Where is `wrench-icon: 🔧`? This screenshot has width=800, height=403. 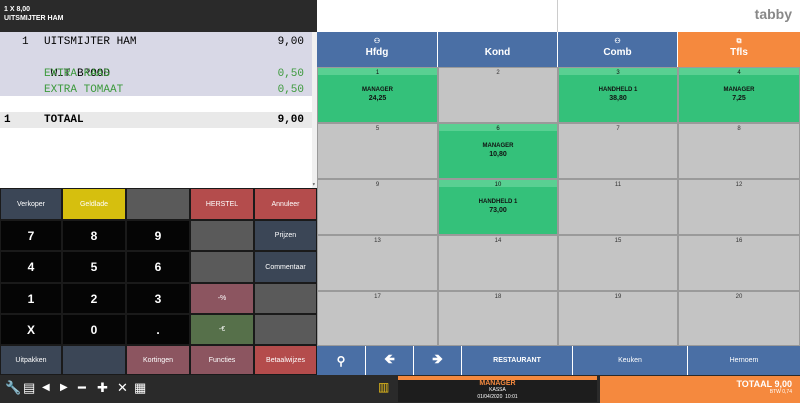
wrench-icon: 🔧 is located at coordinates (13, 387).